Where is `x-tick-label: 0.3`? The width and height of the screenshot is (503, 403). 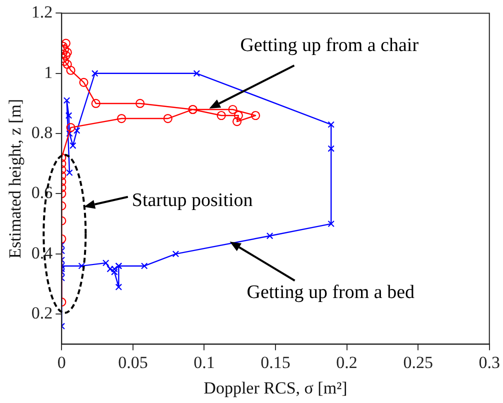 x-tick-label: 0.3 is located at coordinates (489, 362).